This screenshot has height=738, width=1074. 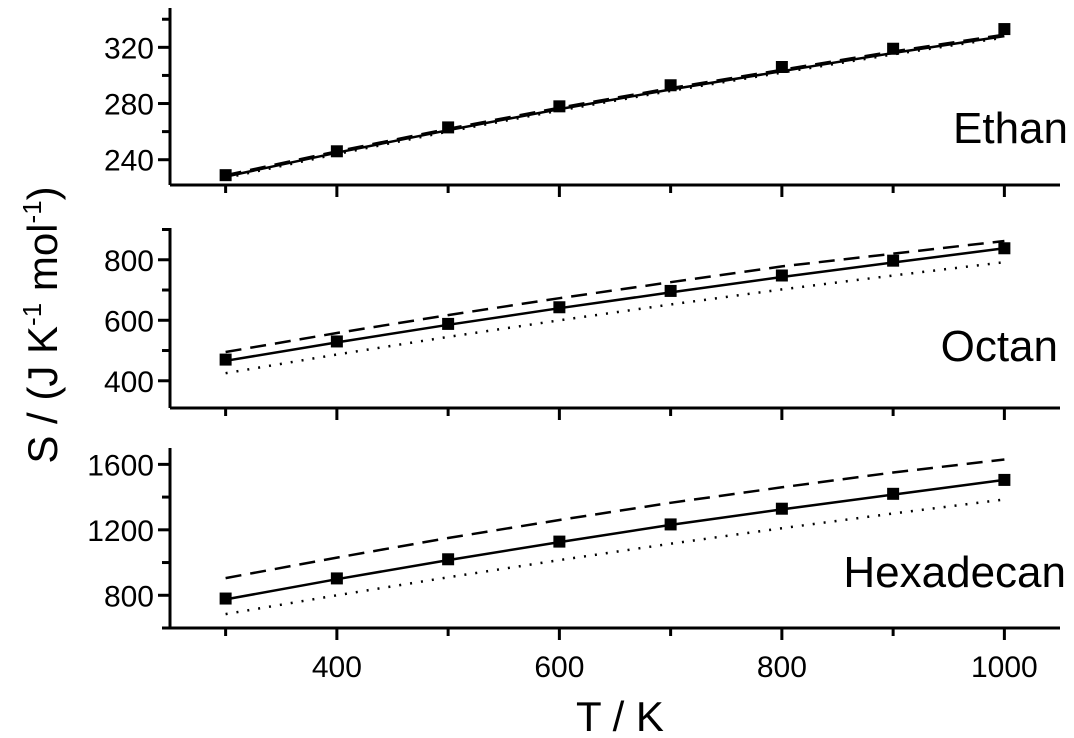 I want to click on panel-label: Ethan, so click(x=1010, y=128).